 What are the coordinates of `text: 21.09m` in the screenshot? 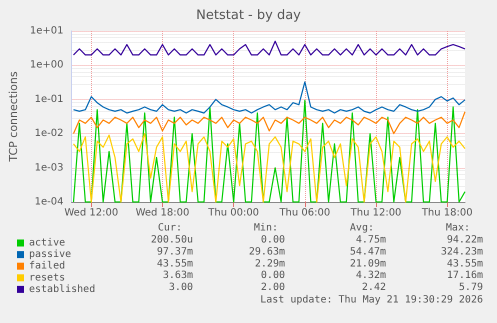 It's located at (368, 264).